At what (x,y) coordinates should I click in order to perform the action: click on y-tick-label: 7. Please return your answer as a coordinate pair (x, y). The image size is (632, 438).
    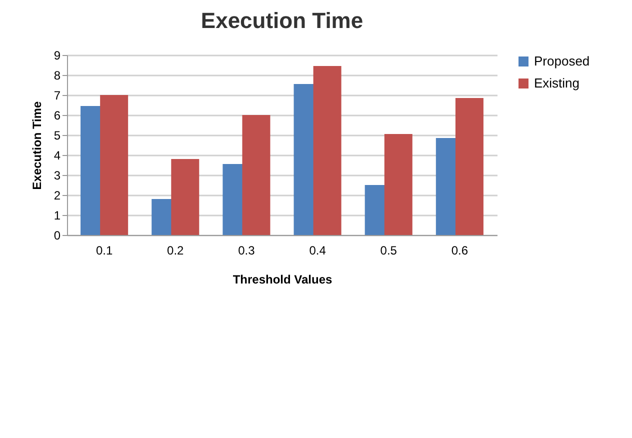
    Looking at the image, I should click on (57, 95).